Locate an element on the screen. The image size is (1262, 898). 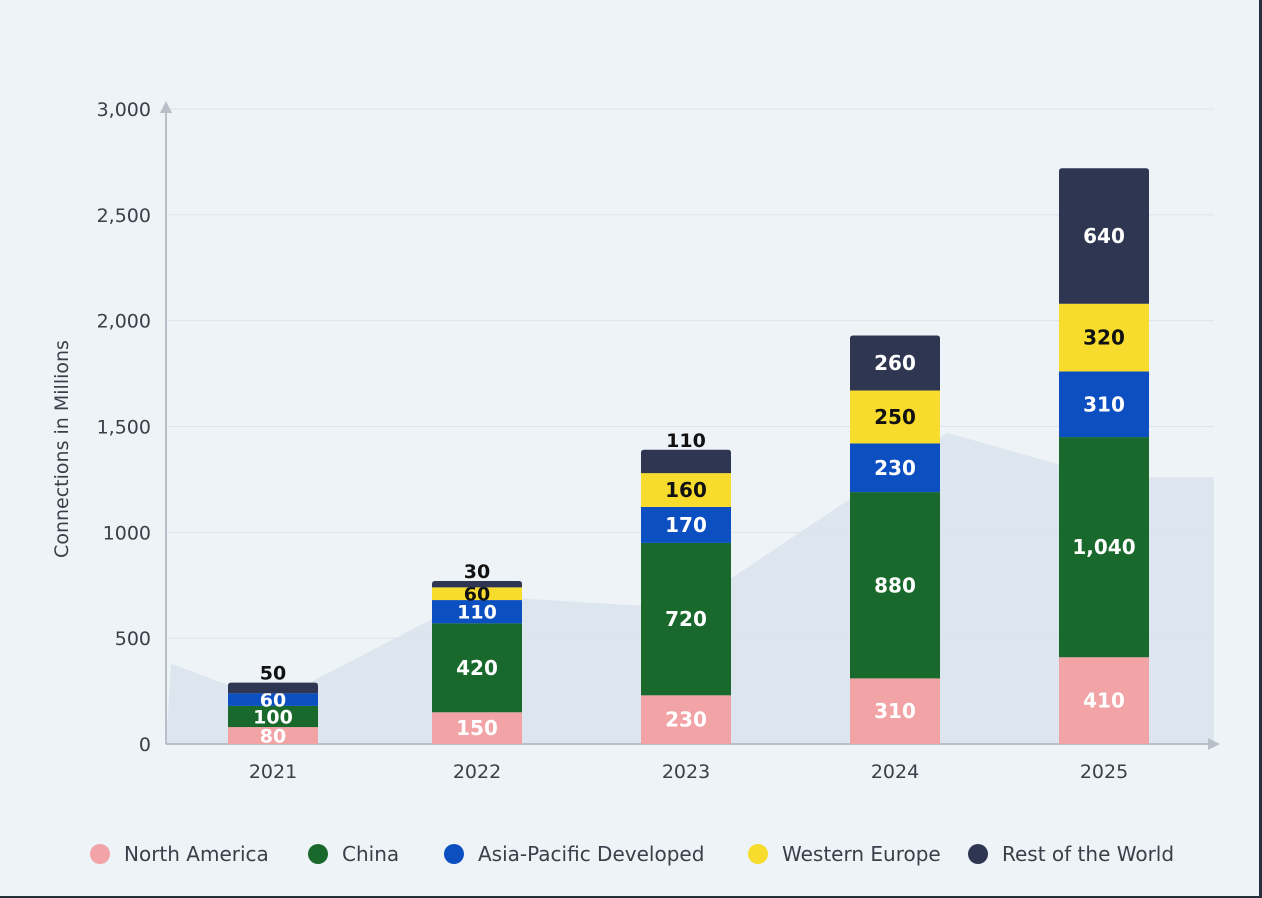
legend-label: Western Europe is located at coordinates (861, 854).